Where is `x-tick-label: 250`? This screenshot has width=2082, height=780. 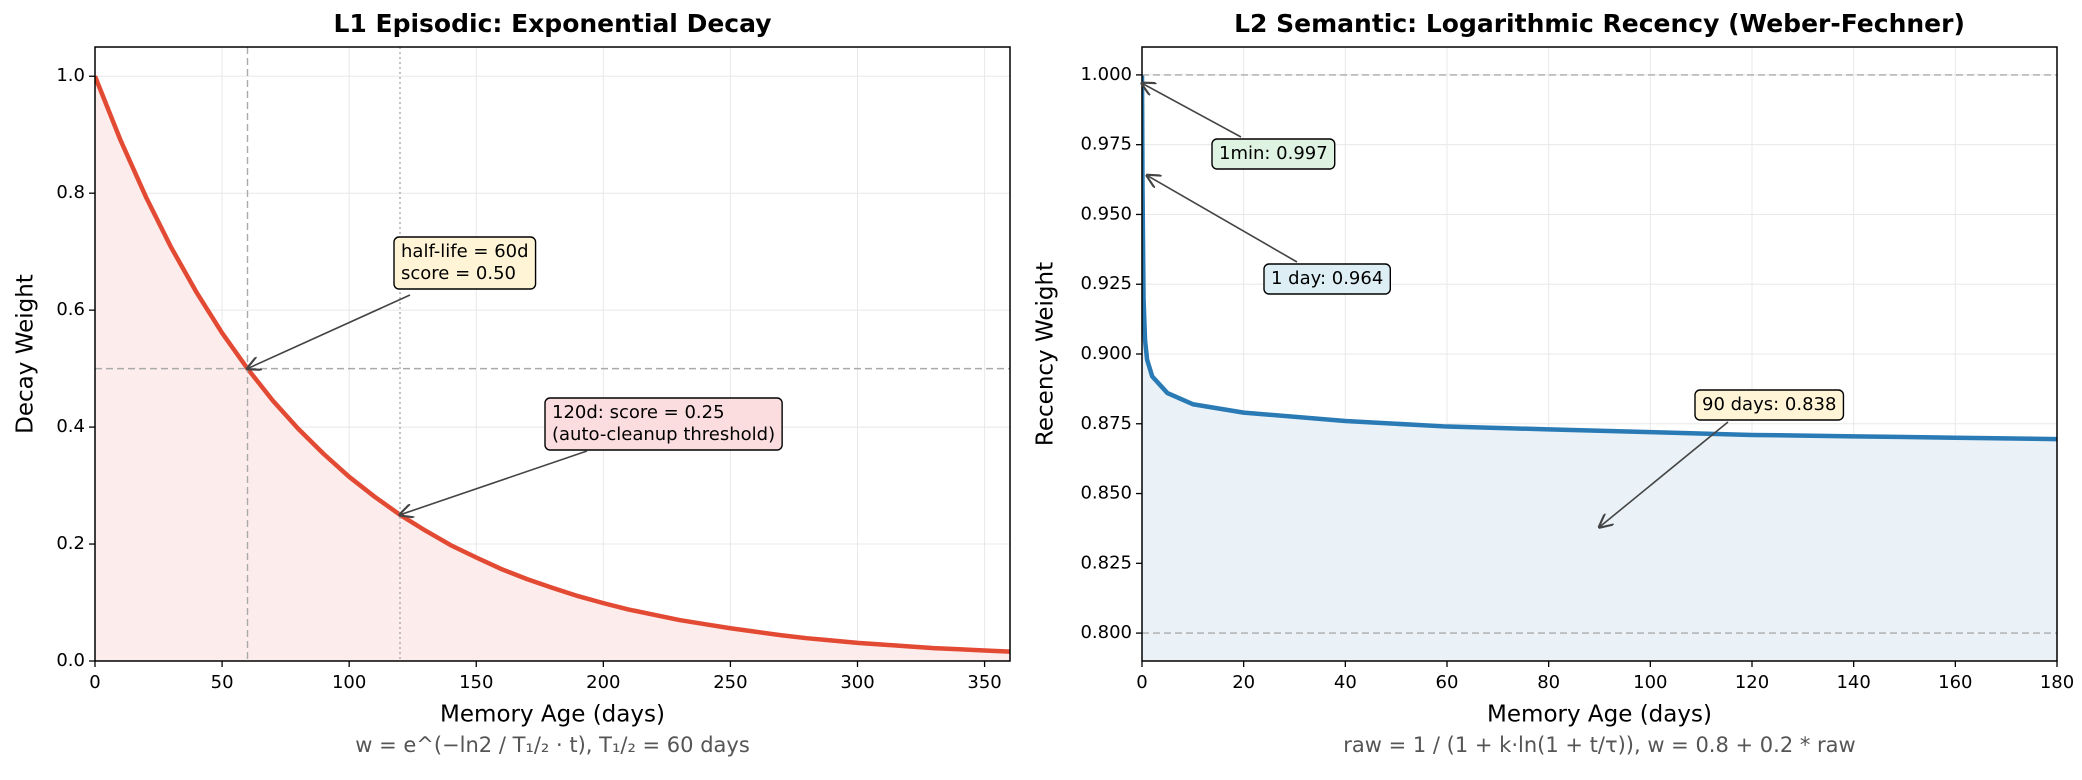
x-tick-label: 250 is located at coordinates (730, 682).